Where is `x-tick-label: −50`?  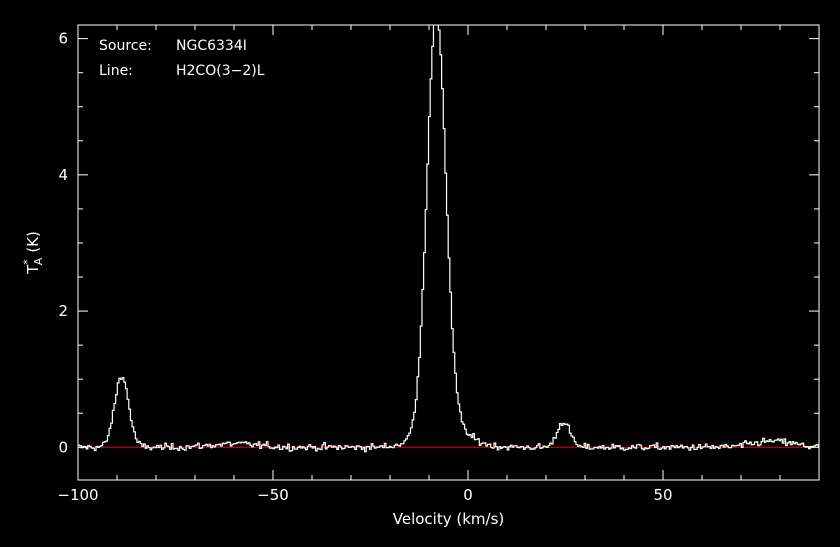
x-tick-label: −50 is located at coordinates (273, 495).